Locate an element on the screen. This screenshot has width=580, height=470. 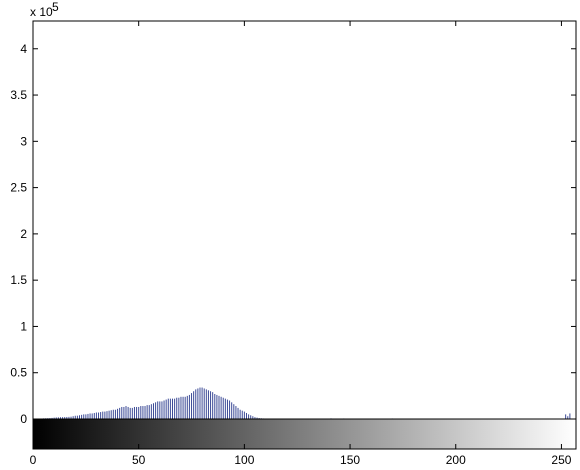
x-tick-label: 150 is located at coordinates (350, 460).